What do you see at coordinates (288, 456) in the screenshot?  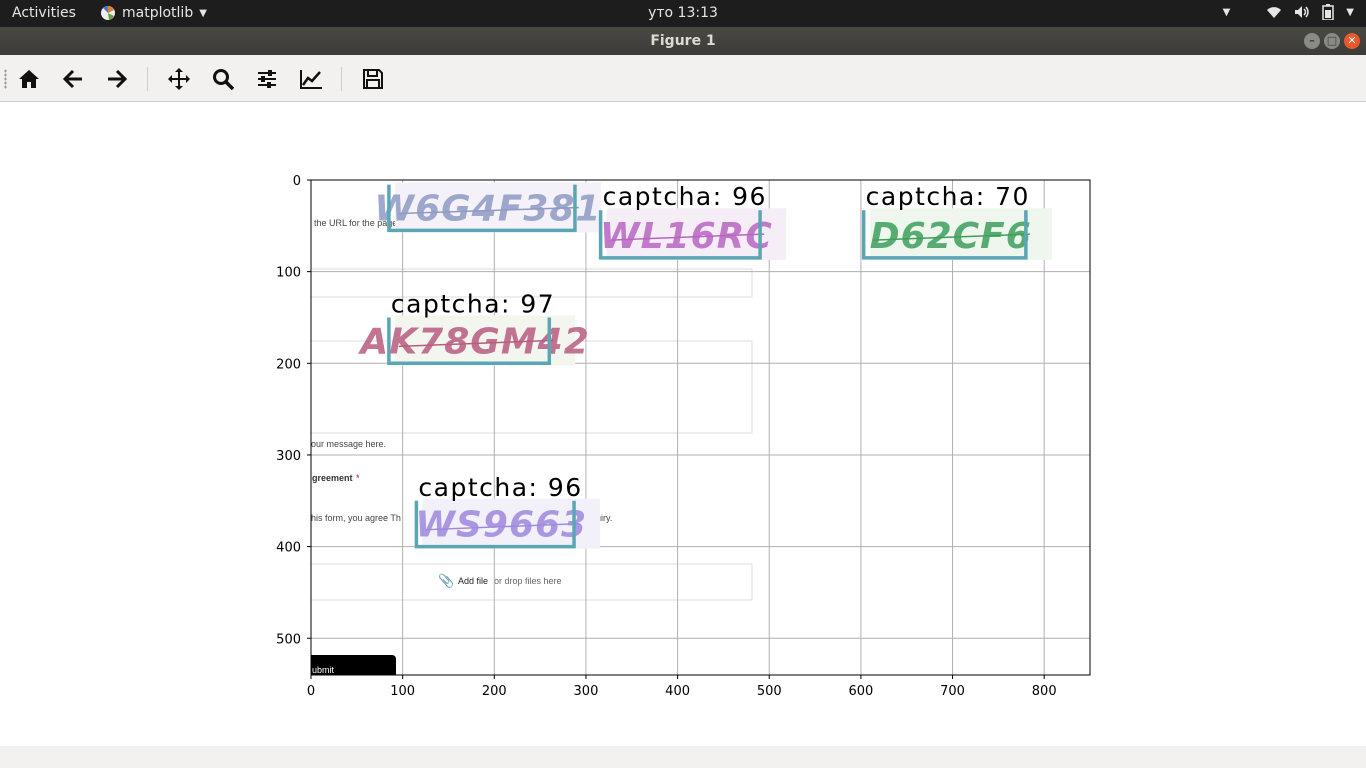 I see `y-tick-label: 300` at bounding box center [288, 456].